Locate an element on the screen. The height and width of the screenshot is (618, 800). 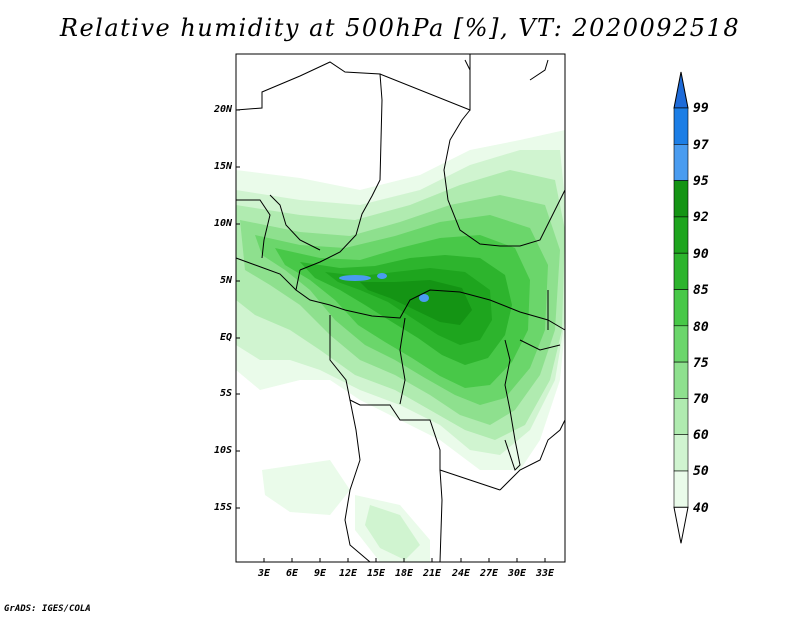
y-tick-label: 10N is located at coordinates (222, 223).